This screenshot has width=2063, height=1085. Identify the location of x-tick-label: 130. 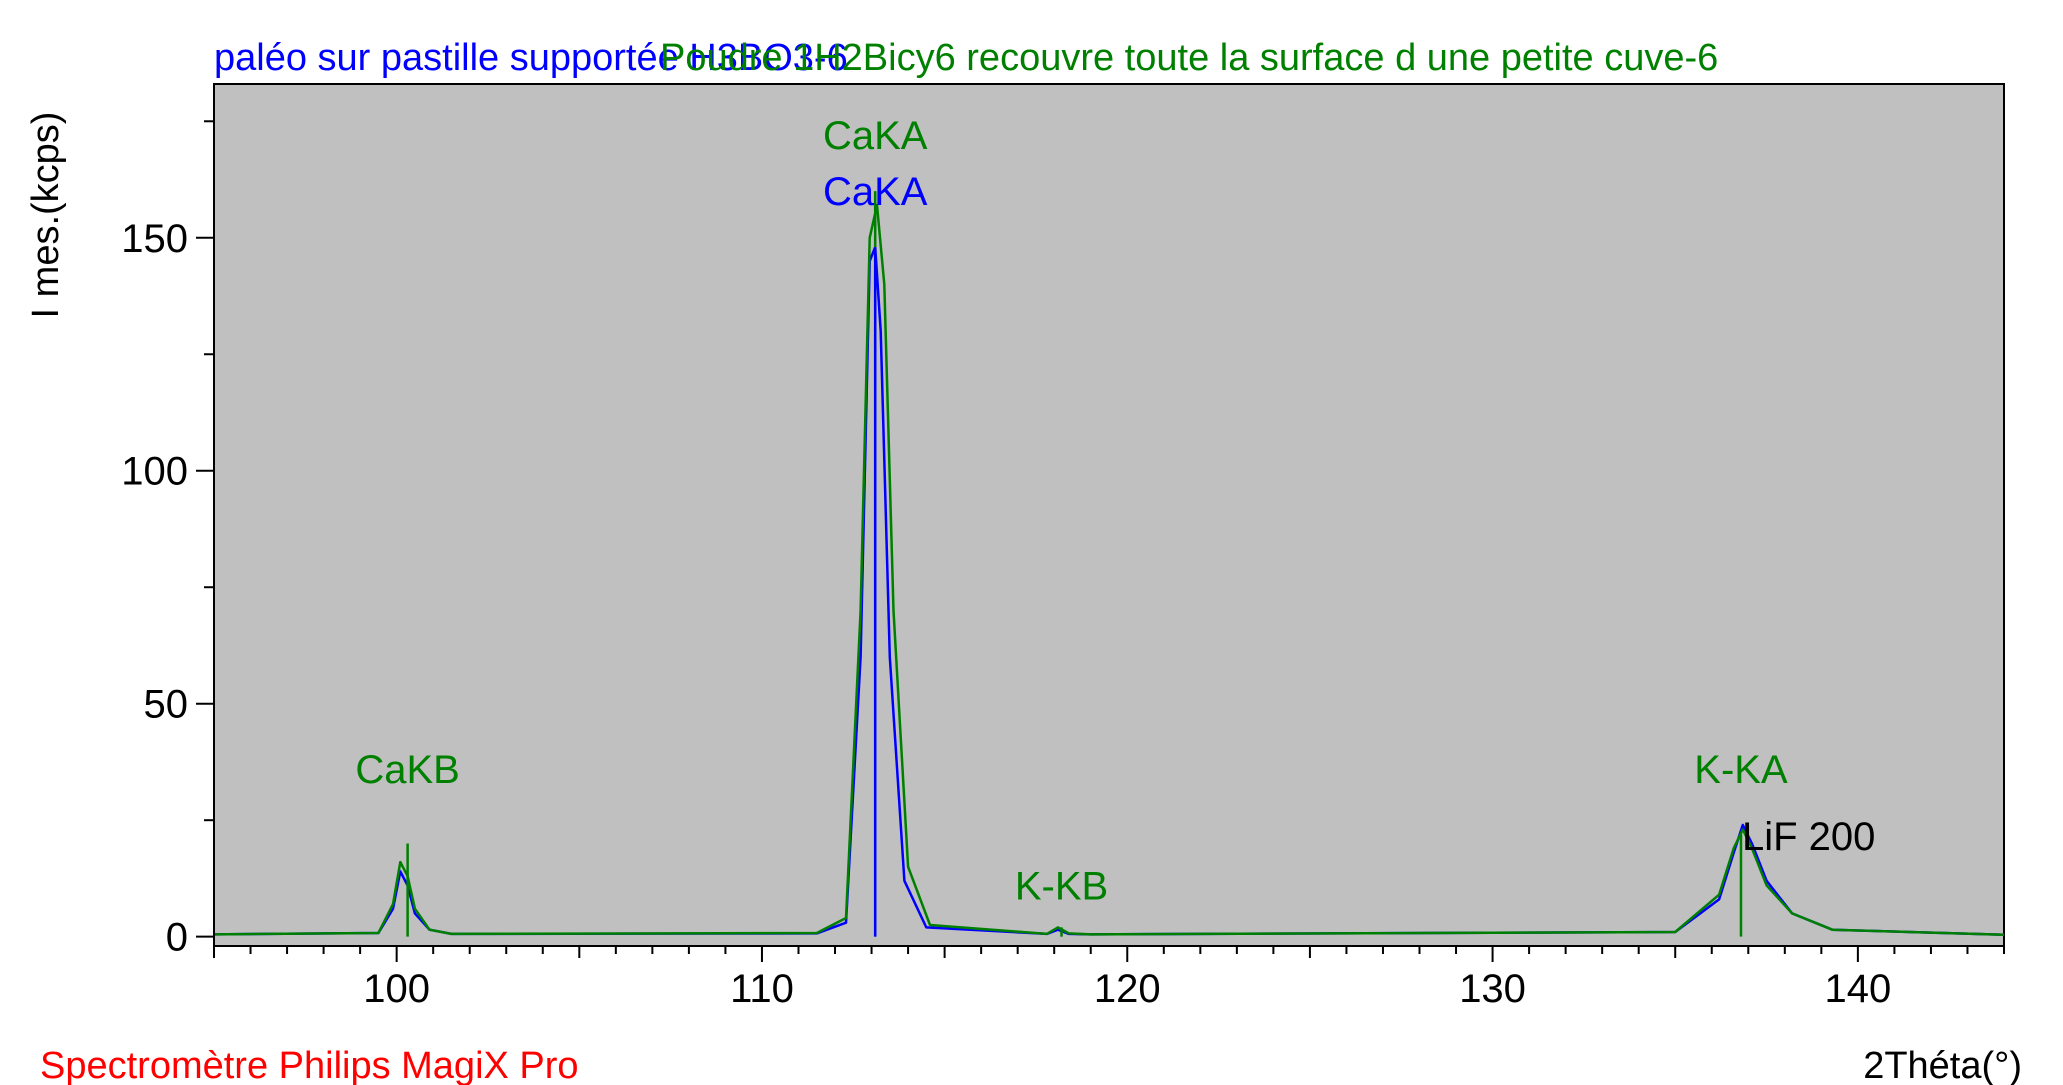
(1492, 989).